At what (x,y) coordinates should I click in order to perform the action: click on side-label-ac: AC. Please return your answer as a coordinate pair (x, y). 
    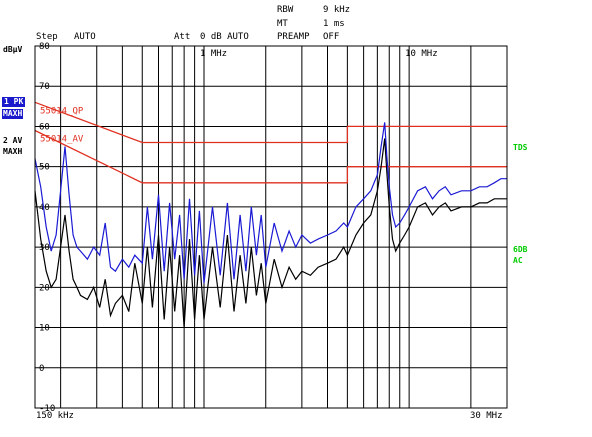
    Looking at the image, I should click on (518, 260).